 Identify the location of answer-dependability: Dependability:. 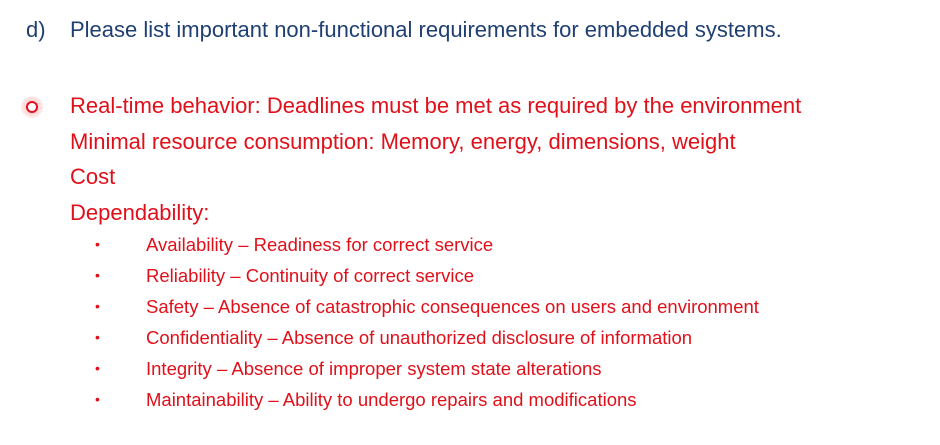
(140, 212).